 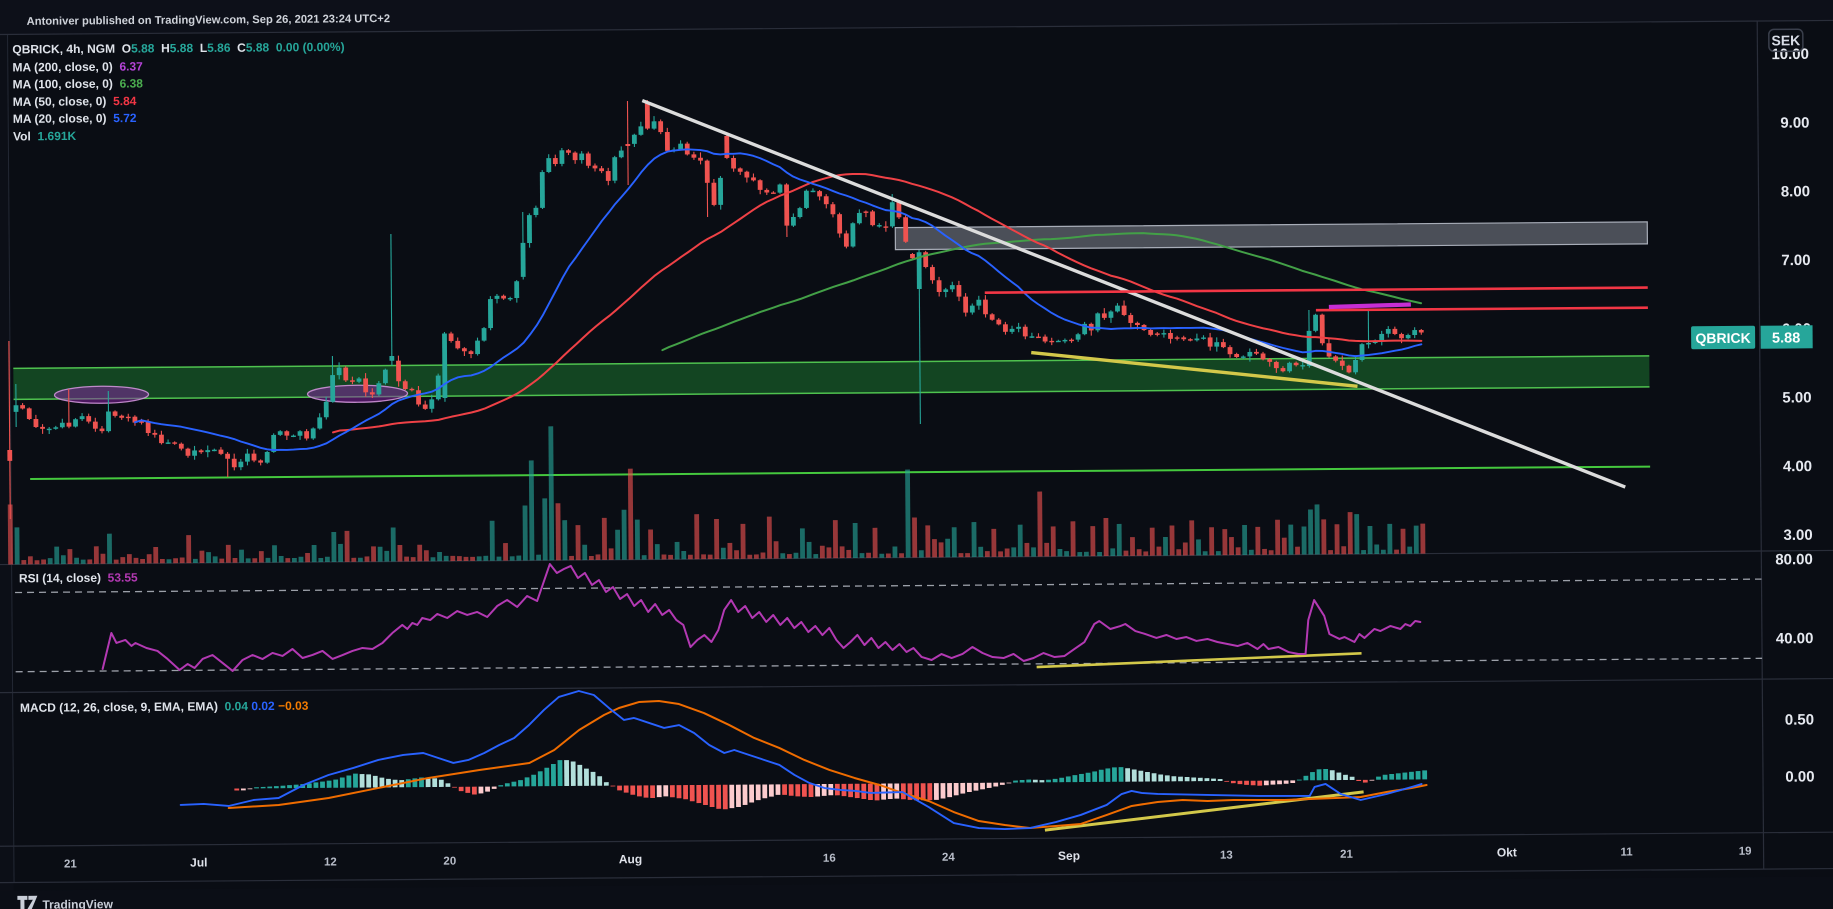 What do you see at coordinates (1796, 397) in the screenshot?
I see `svg-text: 5.00` at bounding box center [1796, 397].